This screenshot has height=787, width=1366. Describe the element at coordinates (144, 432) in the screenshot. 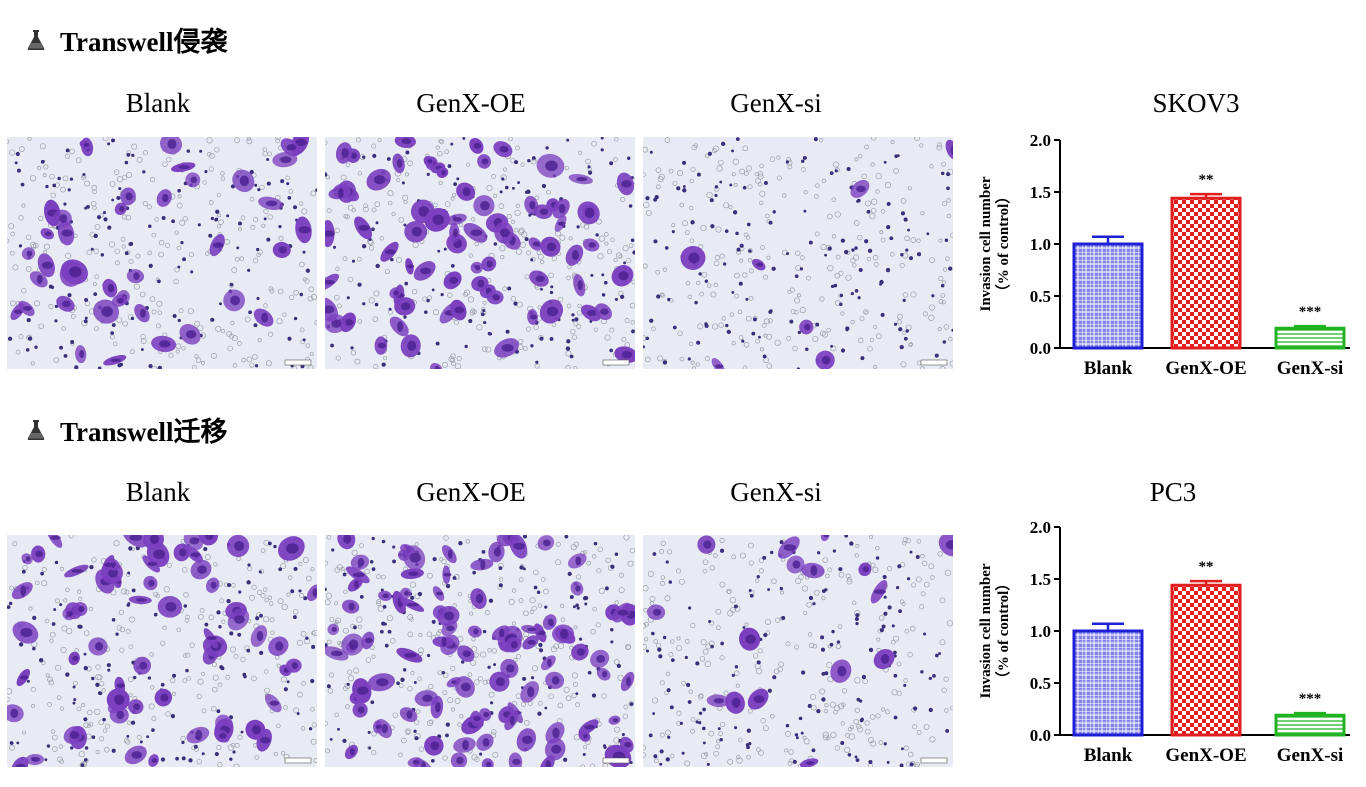

I see `section-title-text: Transwell迁移` at that location.